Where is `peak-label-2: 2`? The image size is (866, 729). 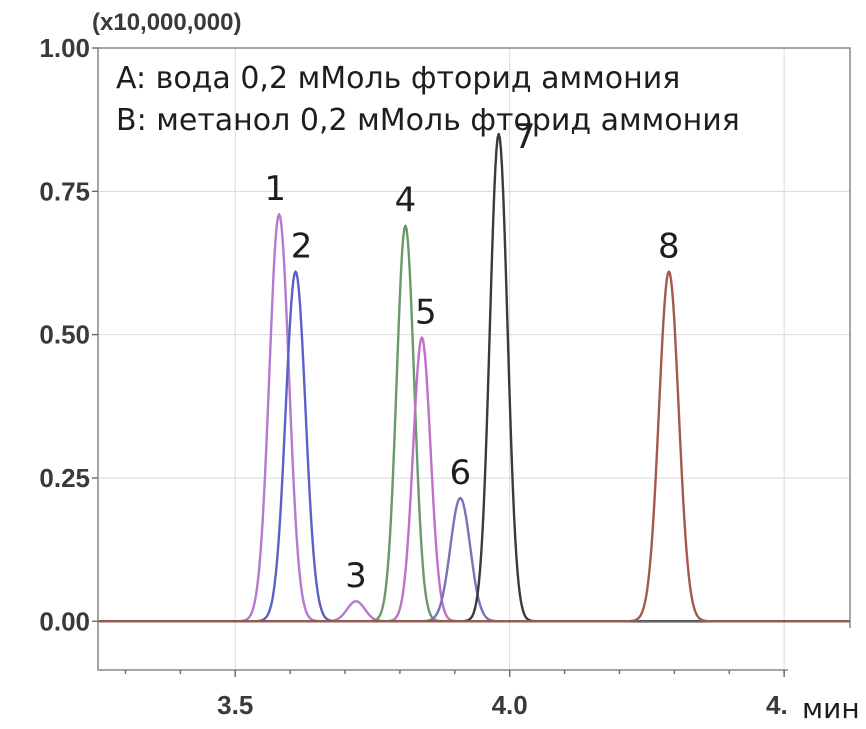
peak-label-2: 2 is located at coordinates (302, 247).